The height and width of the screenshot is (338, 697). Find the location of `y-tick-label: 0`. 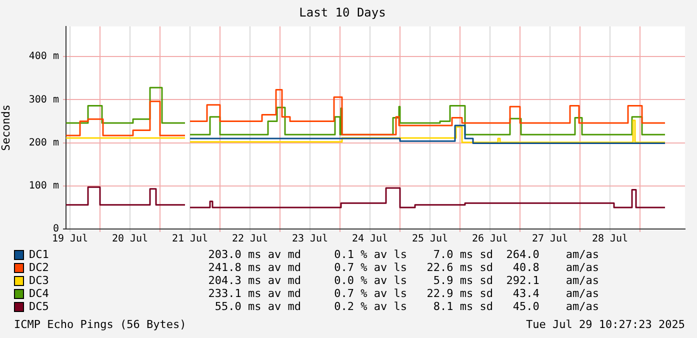

y-tick-label: 0 is located at coordinates (55, 229).